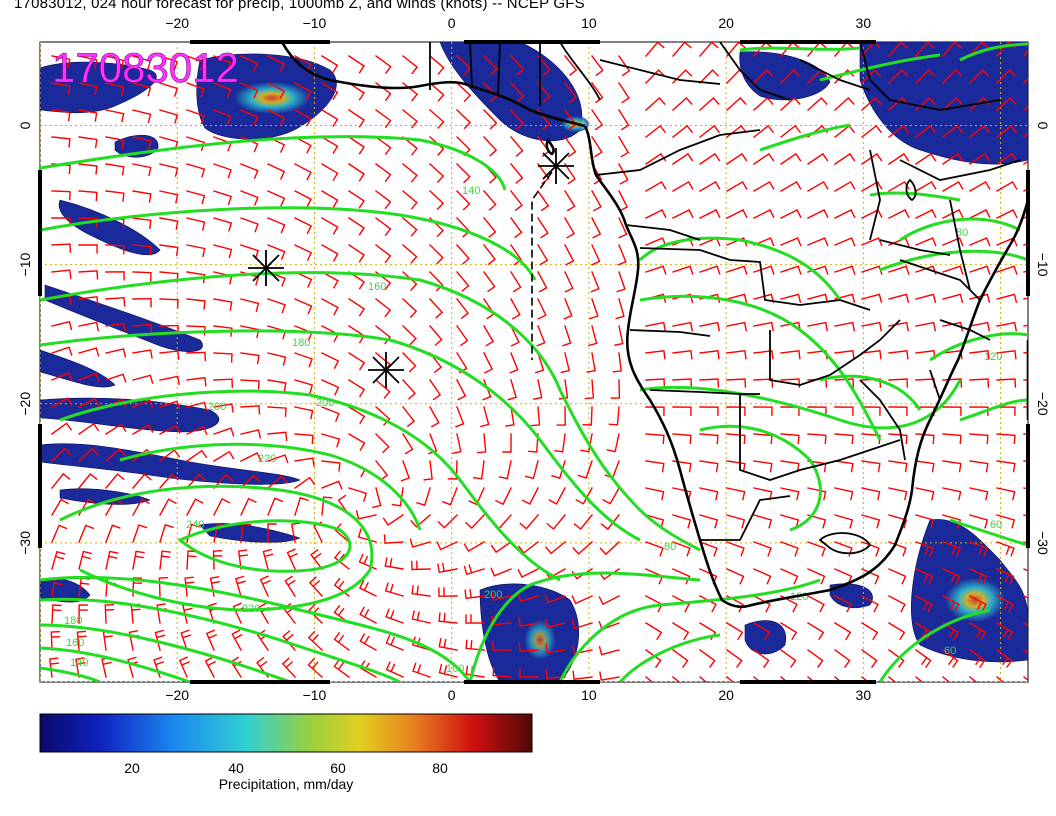 This screenshot has width=1056, height=816. Describe the element at coordinates (79, 663) in the screenshot. I see `contour-label: 140` at that location.